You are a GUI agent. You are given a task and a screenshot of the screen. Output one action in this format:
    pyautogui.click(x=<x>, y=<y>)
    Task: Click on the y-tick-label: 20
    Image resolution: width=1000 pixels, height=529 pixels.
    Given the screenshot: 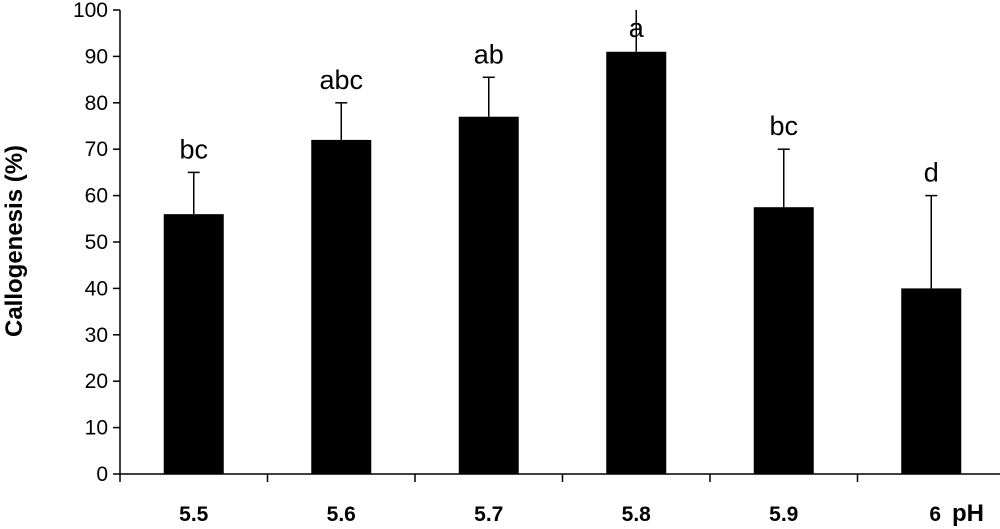 What is the action you would take?
    pyautogui.click(x=96, y=381)
    